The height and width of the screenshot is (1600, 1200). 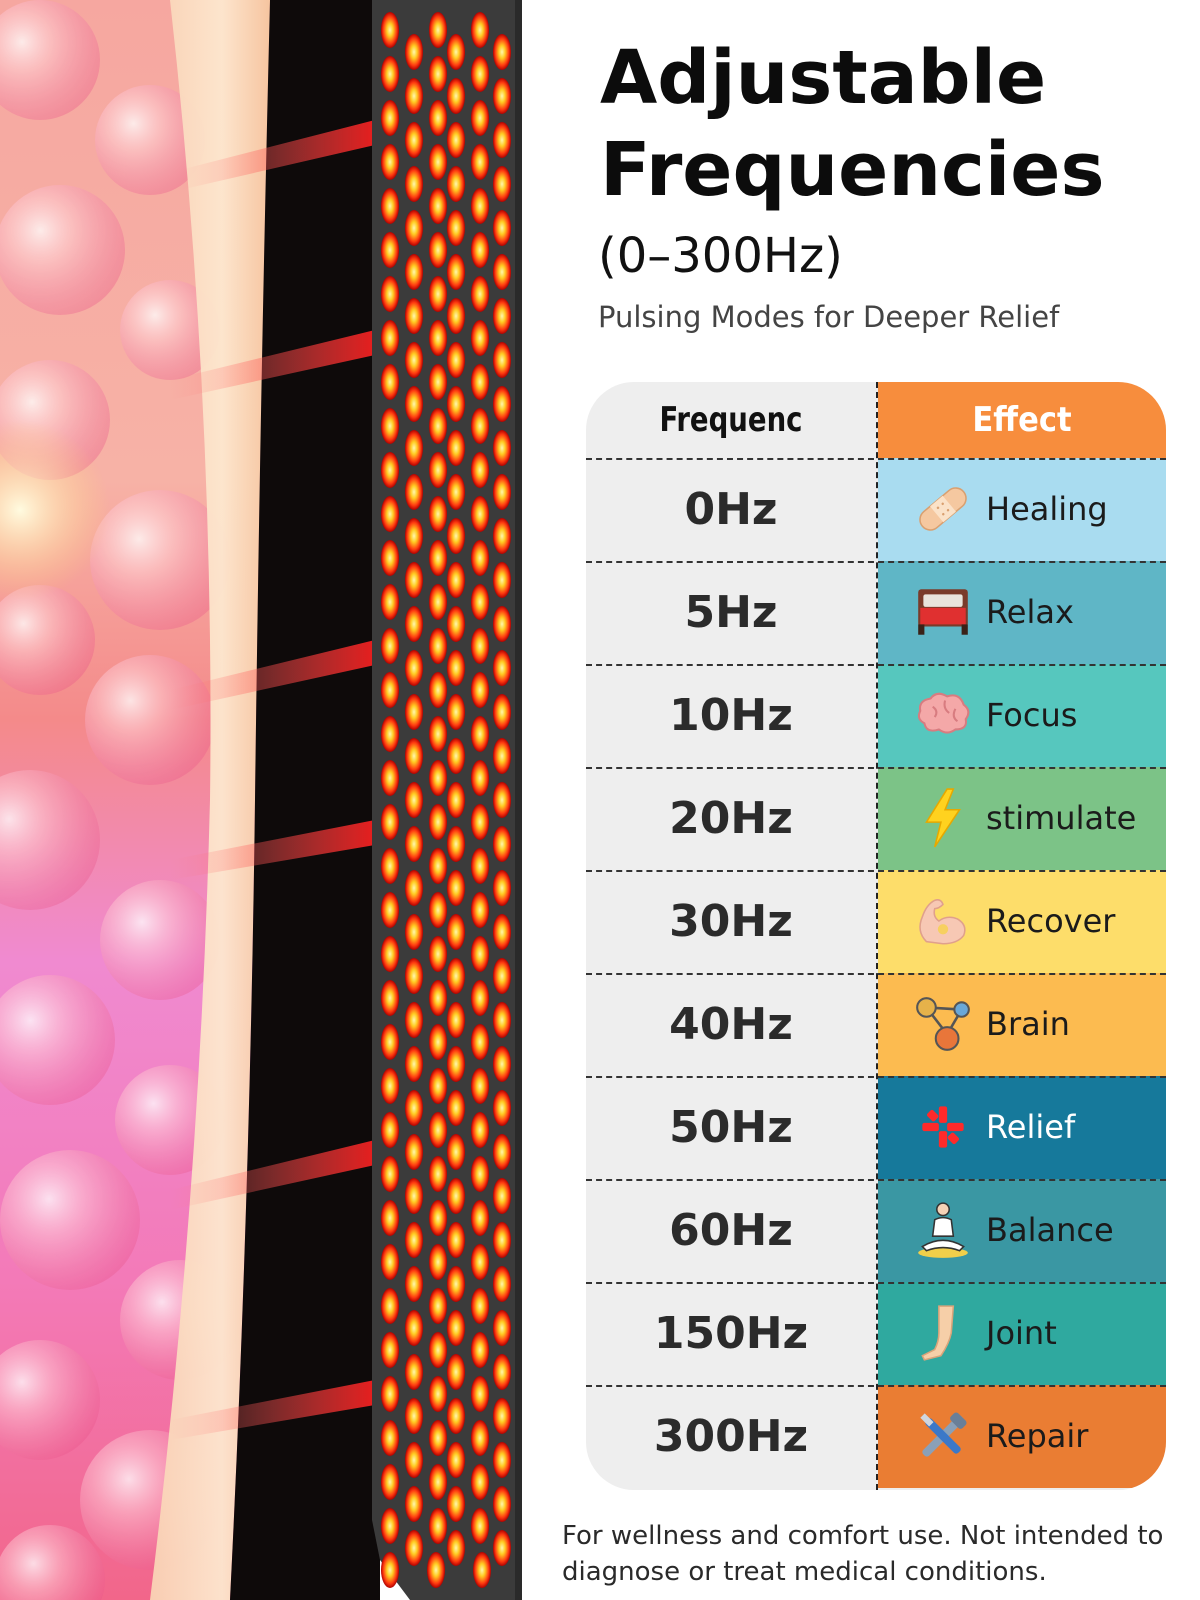 I want to click on frequency-value: 50Hz, so click(x=731, y=1127).